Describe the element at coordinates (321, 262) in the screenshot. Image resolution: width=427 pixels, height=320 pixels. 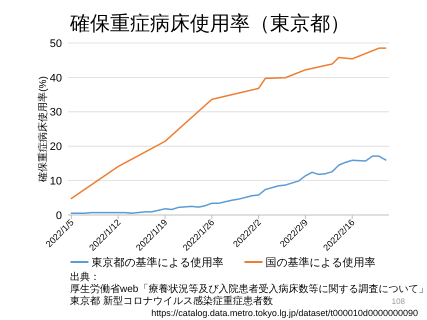
I see `legend-label: 国の基準による使用率` at that location.